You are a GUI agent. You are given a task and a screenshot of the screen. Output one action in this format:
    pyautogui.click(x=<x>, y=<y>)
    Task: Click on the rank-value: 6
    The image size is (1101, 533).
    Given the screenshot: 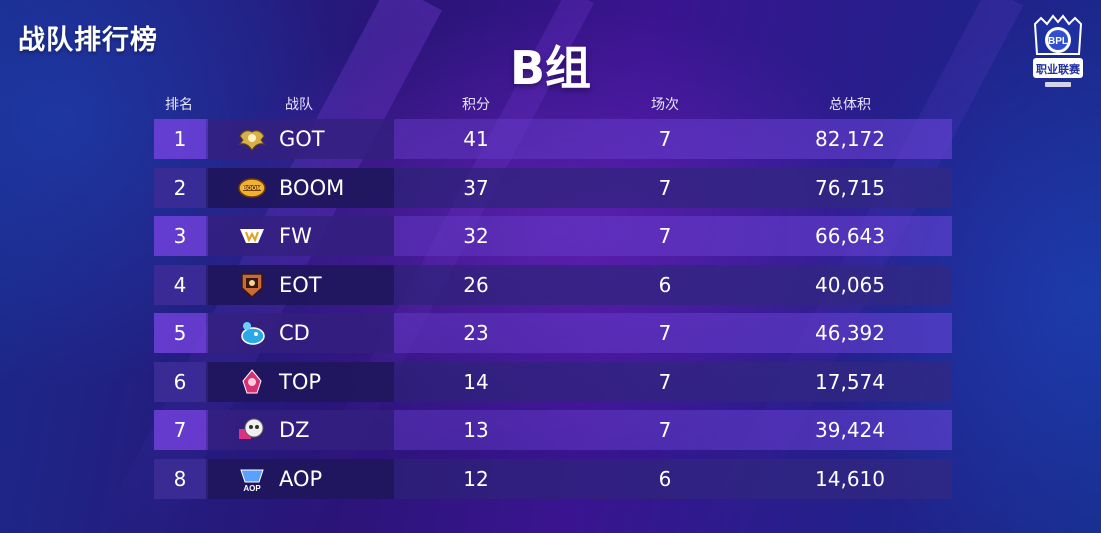 What is the action you would take?
    pyautogui.click(x=180, y=381)
    